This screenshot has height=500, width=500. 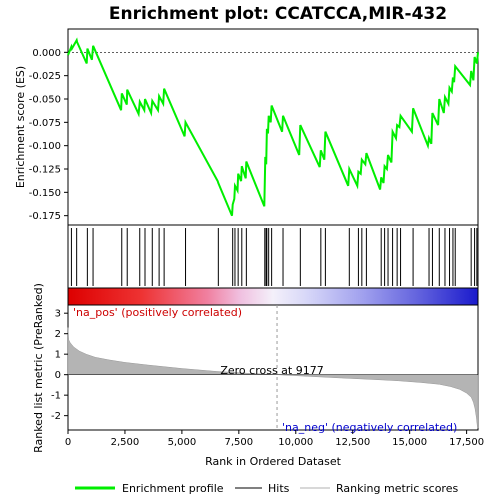 What do you see at coordinates (466, 442) in the screenshot?
I see `x-tick-label: 17,500` at bounding box center [466, 442].